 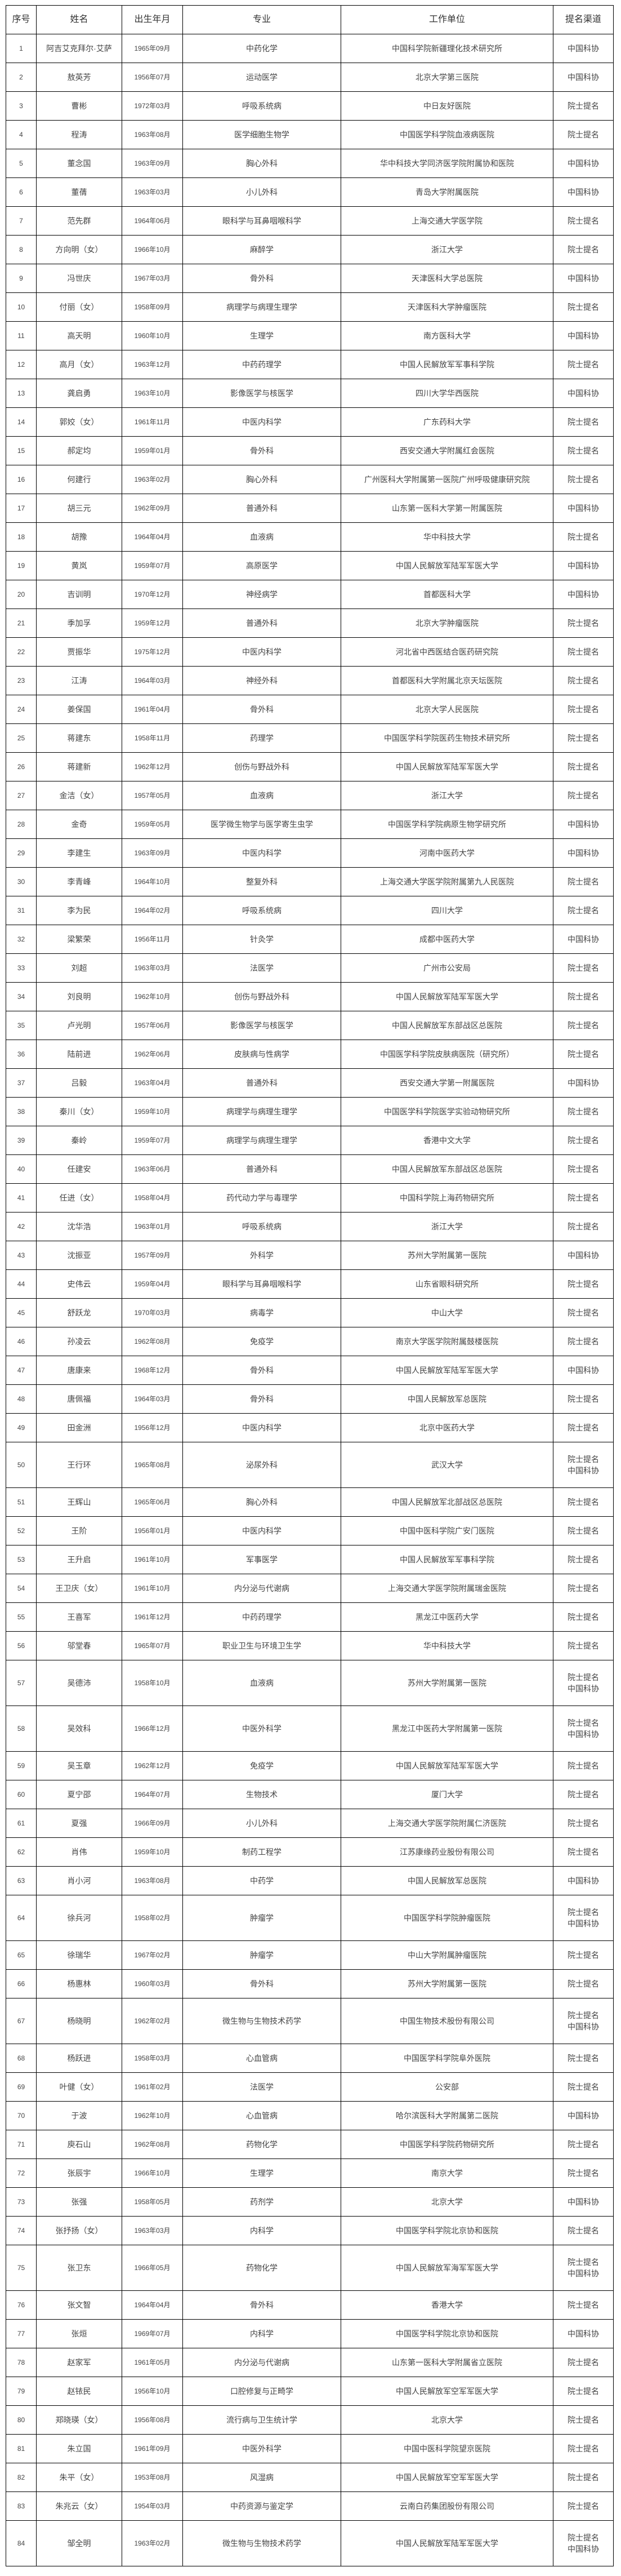 What do you see at coordinates (21, 192) in the screenshot?
I see `cell-index: 6` at bounding box center [21, 192].